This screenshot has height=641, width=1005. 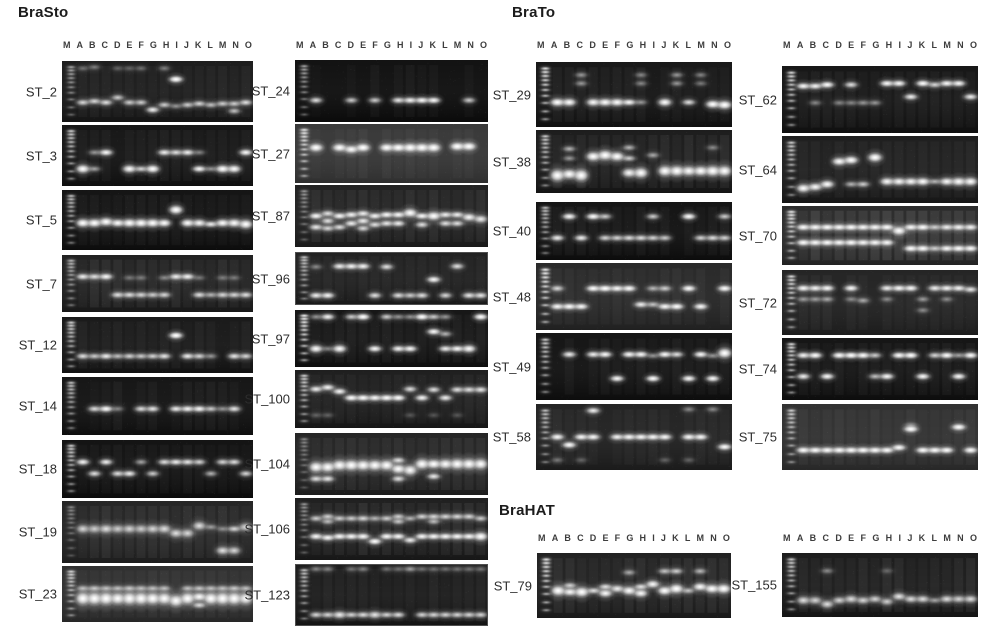 What do you see at coordinates (270, 278) in the screenshot?
I see `gel-panel-label: ST_96` at bounding box center [270, 278].